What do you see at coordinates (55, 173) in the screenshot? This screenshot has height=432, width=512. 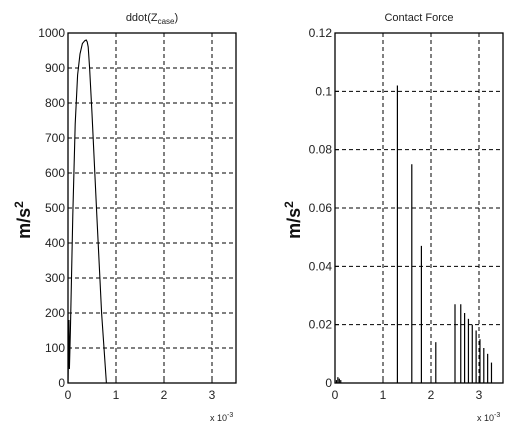 I see `chart-1-y-tick-label: 600` at bounding box center [55, 173].